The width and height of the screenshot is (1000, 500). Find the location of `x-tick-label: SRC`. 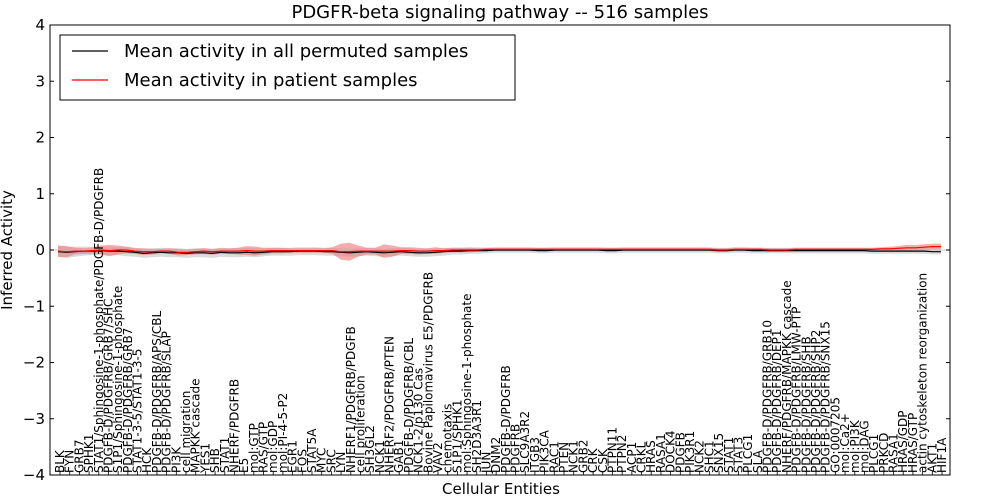

x-tick-label: SRC is located at coordinates (331, 461).